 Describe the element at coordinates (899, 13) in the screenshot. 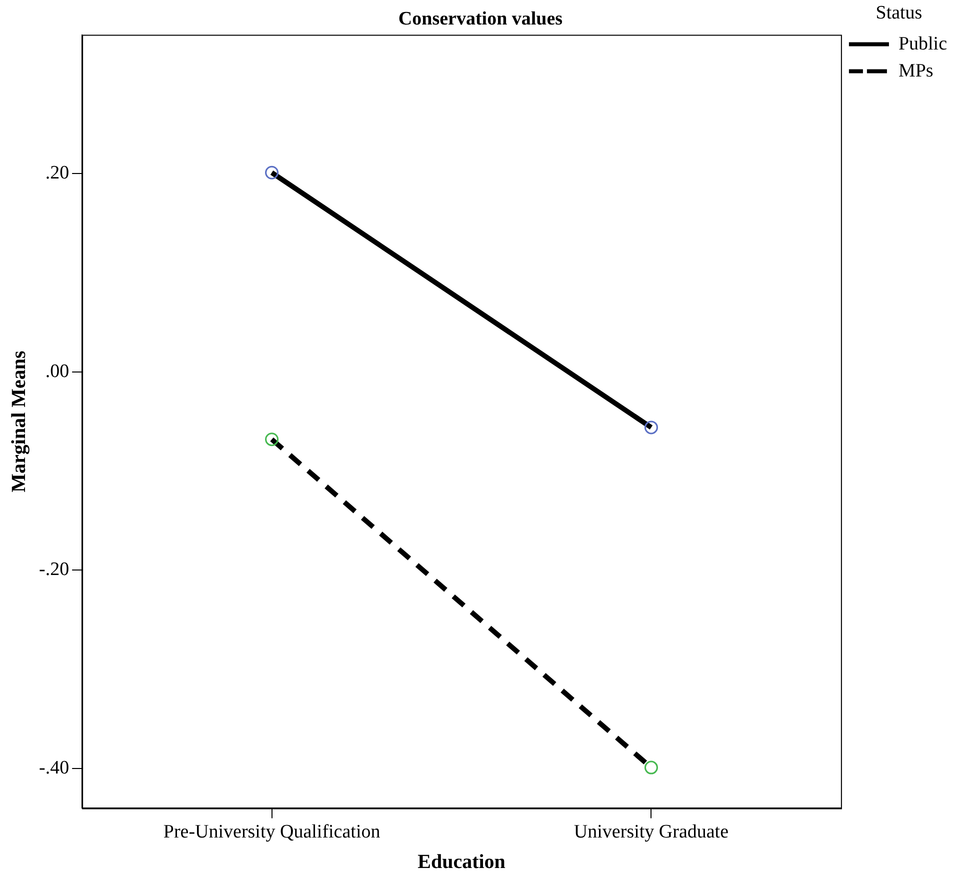

I see `legend-title: Status` at that location.